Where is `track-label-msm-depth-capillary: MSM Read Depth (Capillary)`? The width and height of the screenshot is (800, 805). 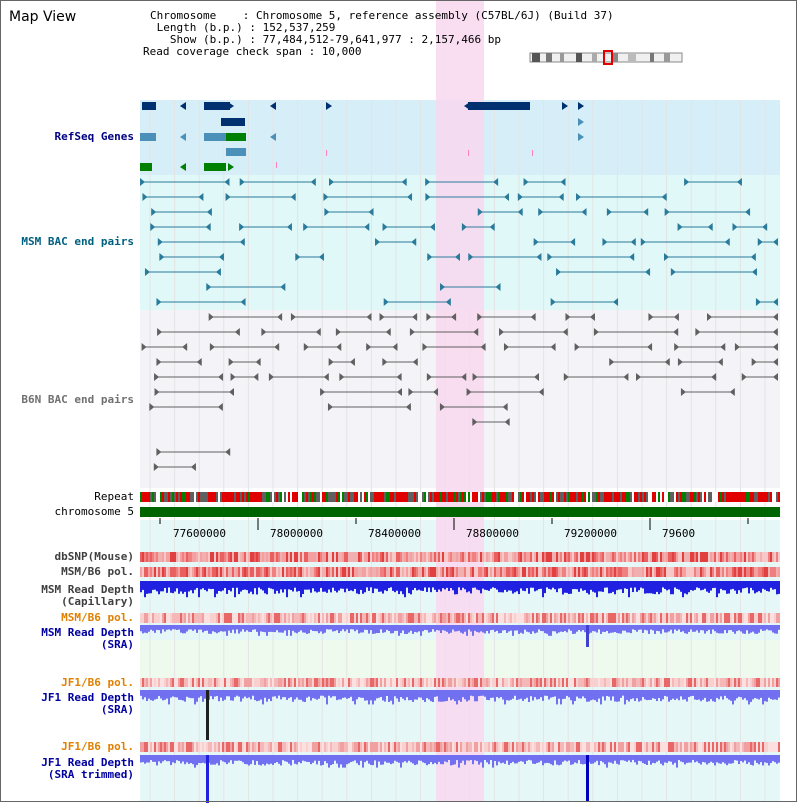
track-label-msm-depth-capillary: MSM Read Depth (Capillary) is located at coordinates (87, 596).